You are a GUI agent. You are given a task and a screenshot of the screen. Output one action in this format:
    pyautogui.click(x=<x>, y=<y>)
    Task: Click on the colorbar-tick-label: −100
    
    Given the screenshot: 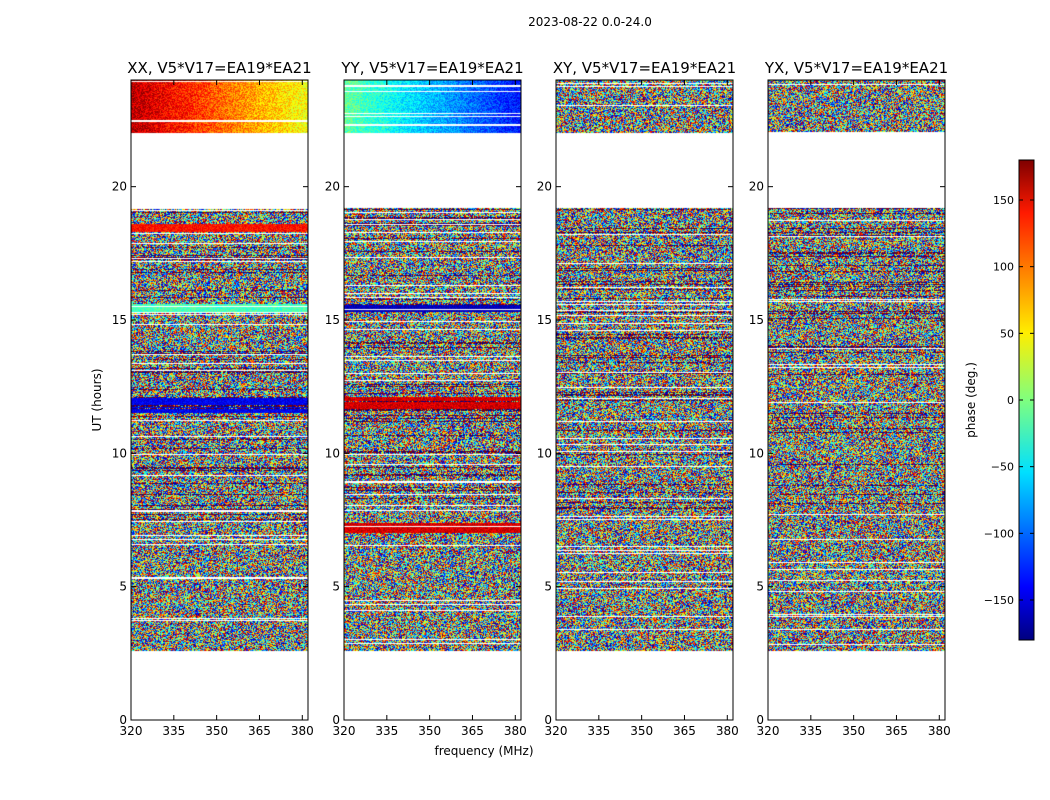 What is the action you would take?
    pyautogui.click(x=999, y=533)
    